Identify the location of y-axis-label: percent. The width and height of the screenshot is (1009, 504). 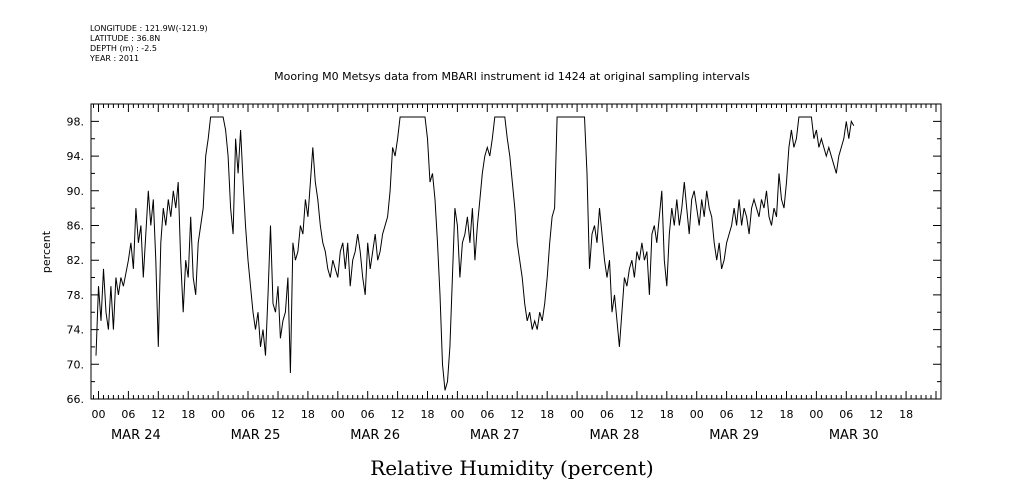
(46, 251).